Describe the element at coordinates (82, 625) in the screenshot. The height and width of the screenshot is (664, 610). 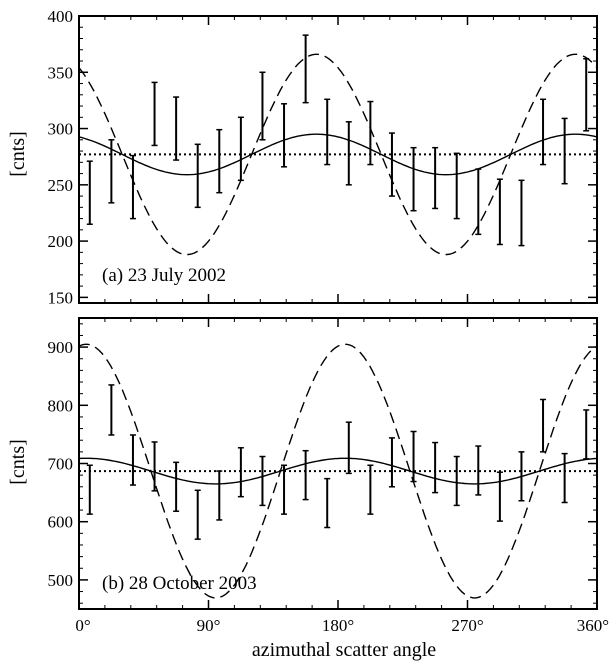
I see `panel-b-x-tick-label: 0°` at that location.